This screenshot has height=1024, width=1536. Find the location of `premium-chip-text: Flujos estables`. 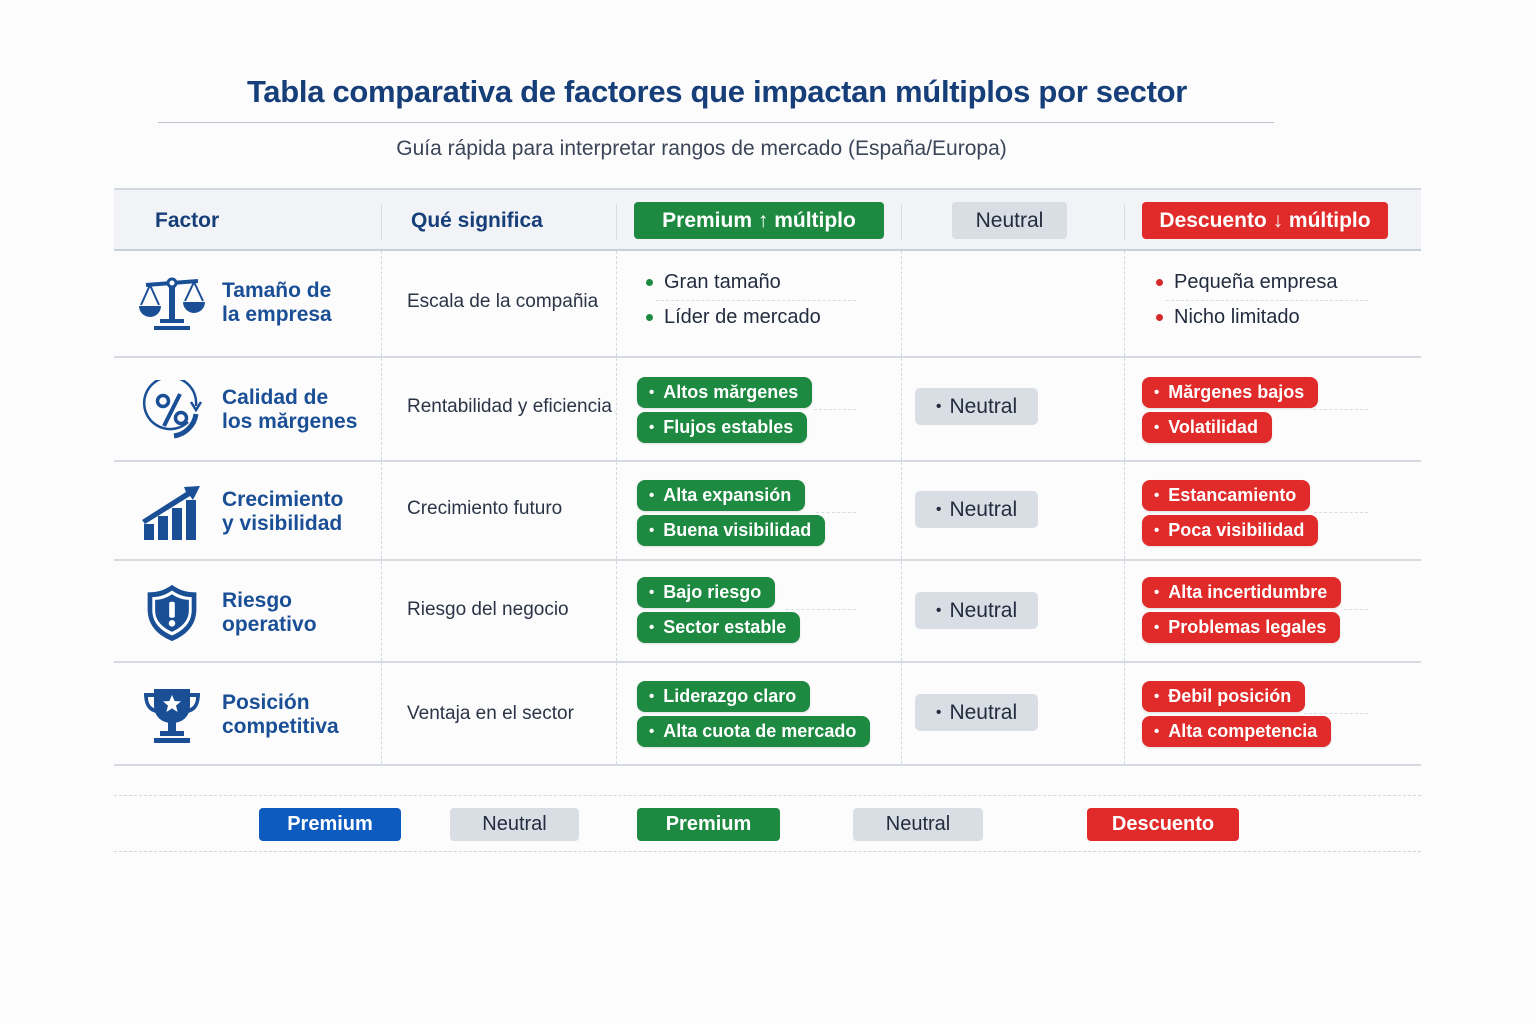

premium-chip-text: Flujos estables is located at coordinates (728, 427).